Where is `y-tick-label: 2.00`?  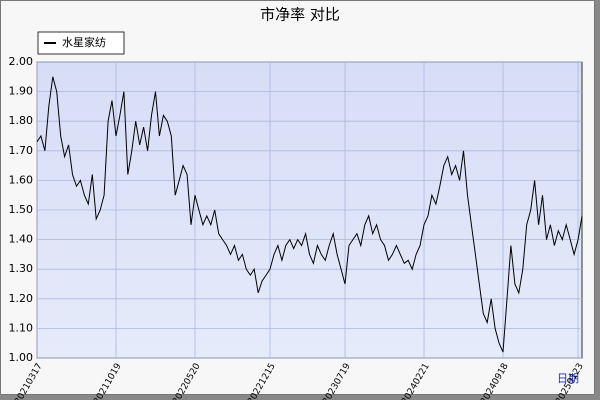 y-tick-label: 2.00 is located at coordinates (21, 61).